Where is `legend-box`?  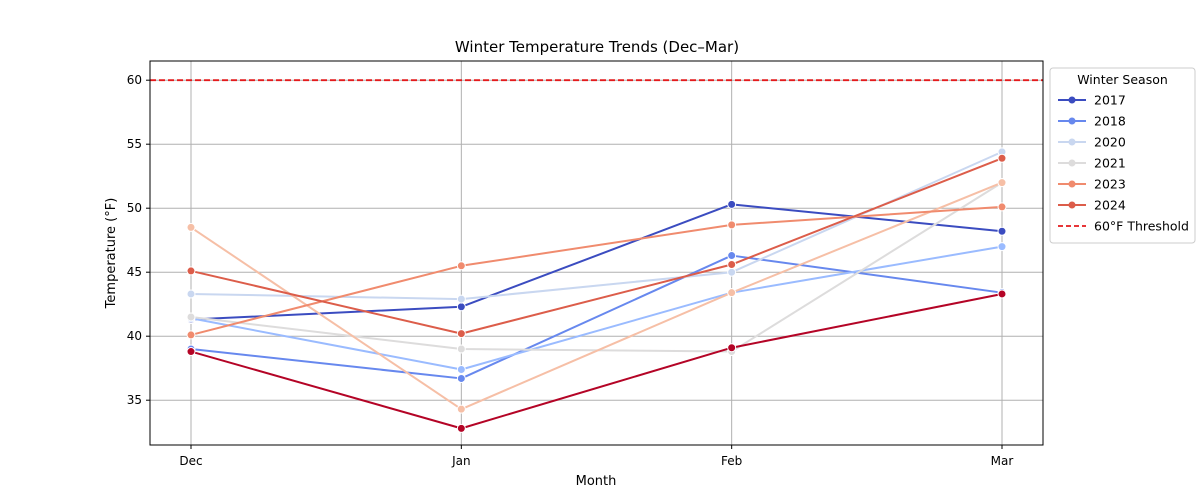 legend-box is located at coordinates (1122, 155).